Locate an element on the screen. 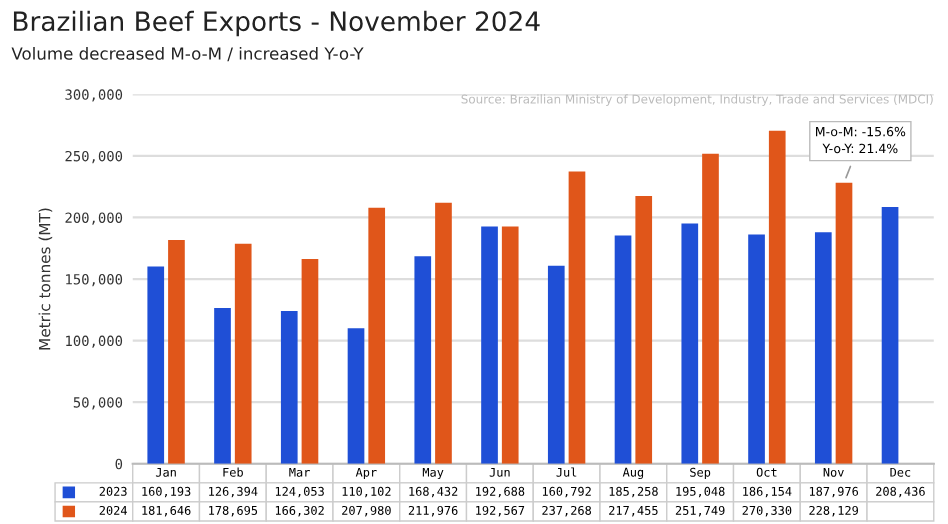 Image resolution: width=948 pixels, height=524 pixels. chart-subtitle: Volume decreased M-o-M / increased Y-o-Y is located at coordinates (187, 54).